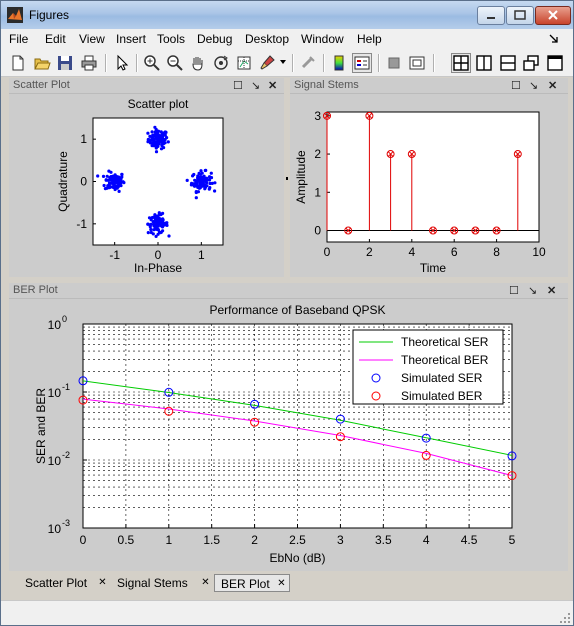  What do you see at coordinates (287, 178) in the screenshot?
I see `splitter-grip` at bounding box center [287, 178].